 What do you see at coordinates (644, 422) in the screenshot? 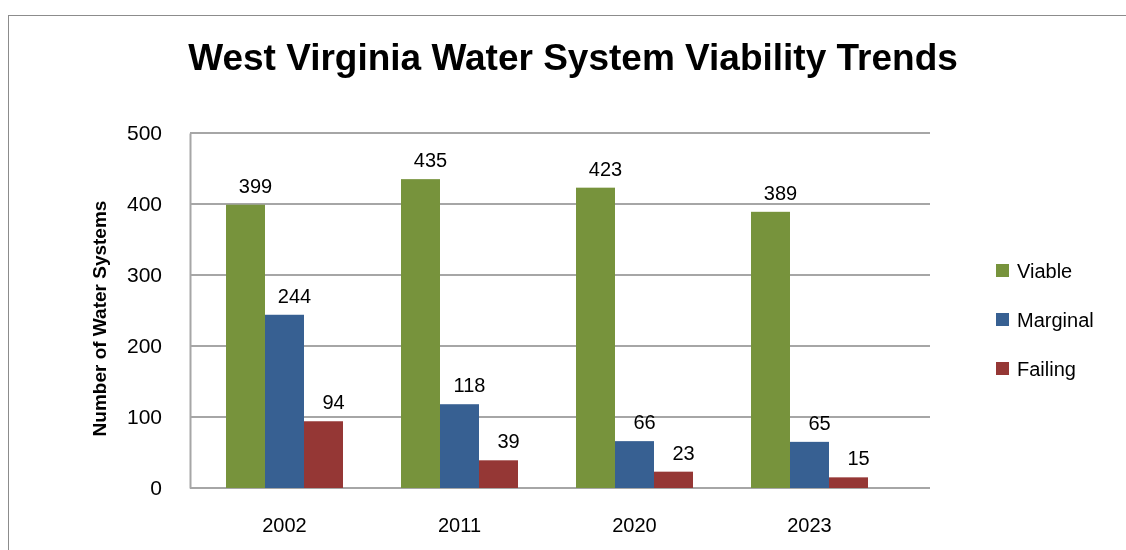
I see `data-label: 66` at bounding box center [644, 422].